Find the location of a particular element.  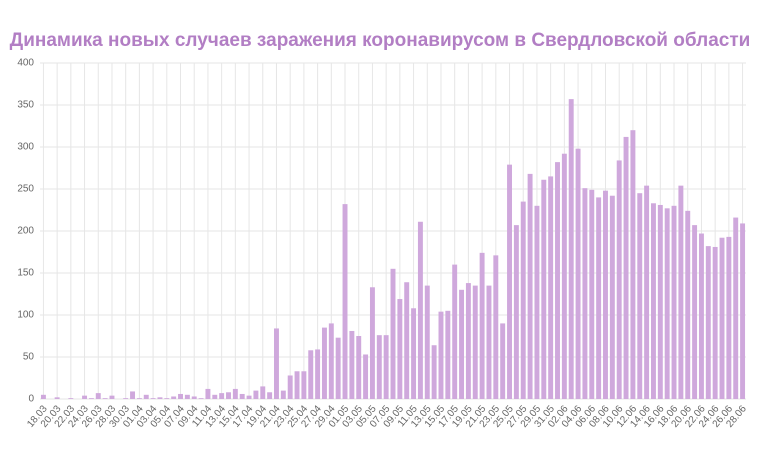

y-tick-label: 400 is located at coordinates (25, 63).